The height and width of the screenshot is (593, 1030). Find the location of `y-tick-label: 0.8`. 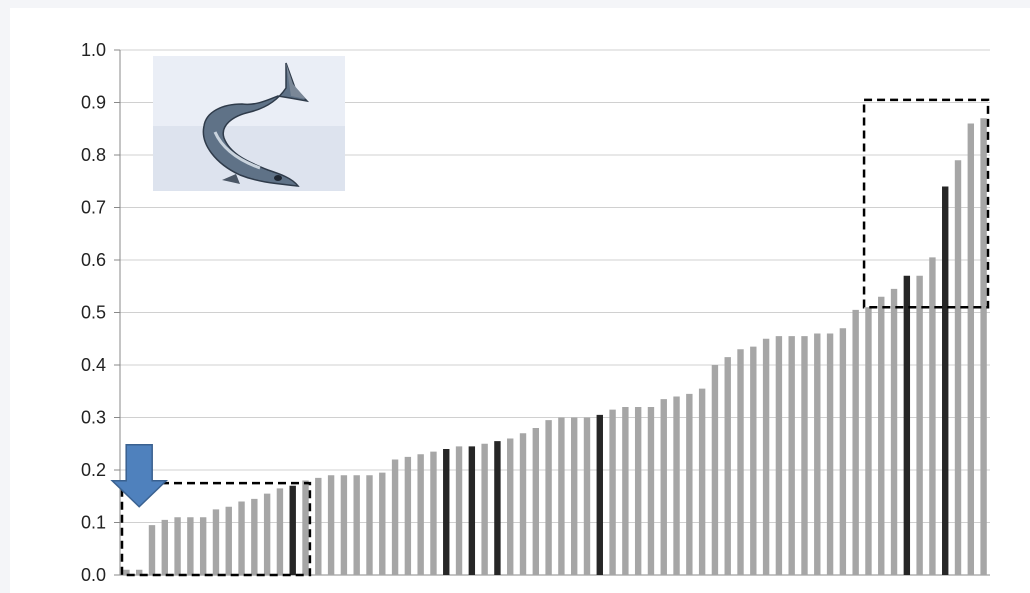

y-tick-label: 0.8 is located at coordinates (93, 155).